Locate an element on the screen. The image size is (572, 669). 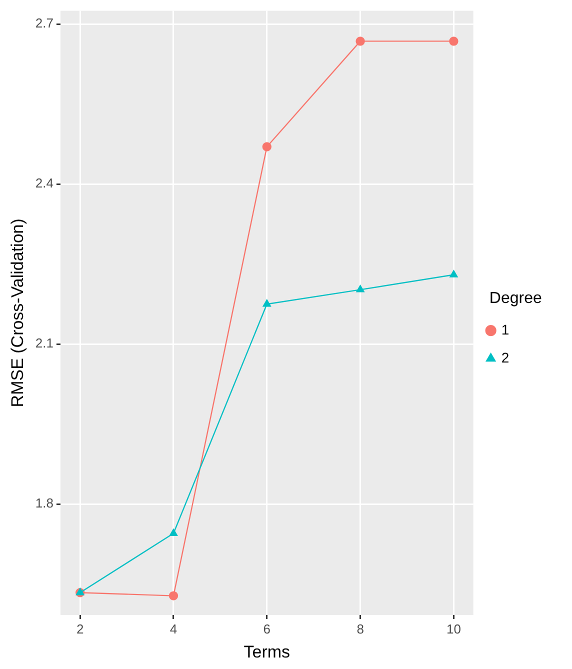
x-tick-label: 6 is located at coordinates (267, 628).